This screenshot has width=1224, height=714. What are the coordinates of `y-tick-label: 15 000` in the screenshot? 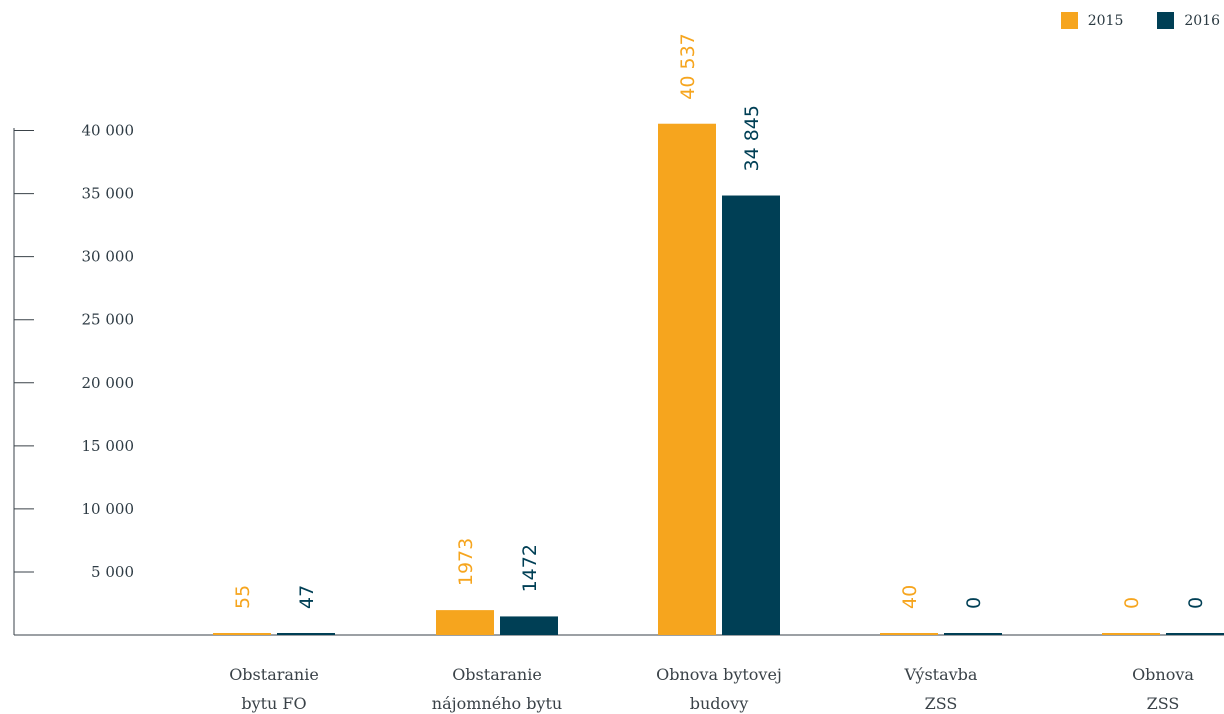 It's located at (108, 446).